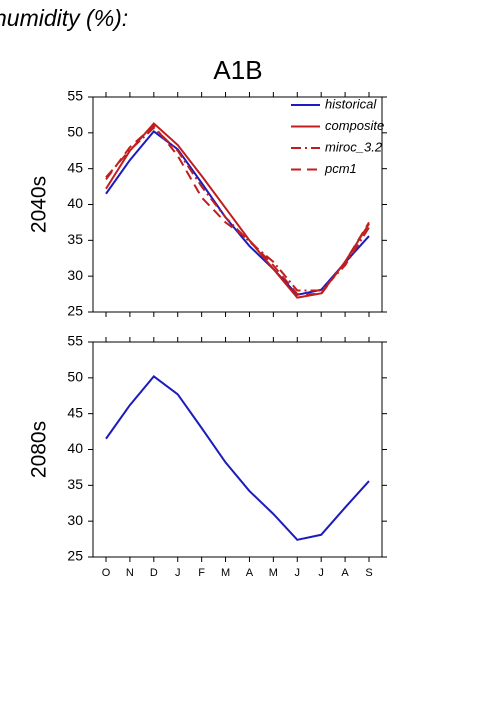 The image size is (501, 709). What do you see at coordinates (130, 573) in the screenshot?
I see `x-tick-label: N` at bounding box center [130, 573].